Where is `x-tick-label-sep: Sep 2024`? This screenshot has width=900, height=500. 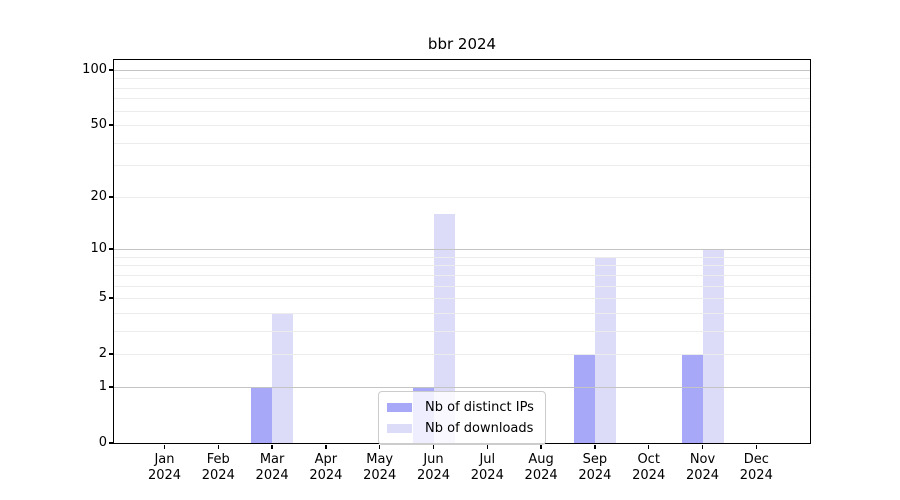 x-tick-label-sep: Sep 2024 is located at coordinates (595, 467).